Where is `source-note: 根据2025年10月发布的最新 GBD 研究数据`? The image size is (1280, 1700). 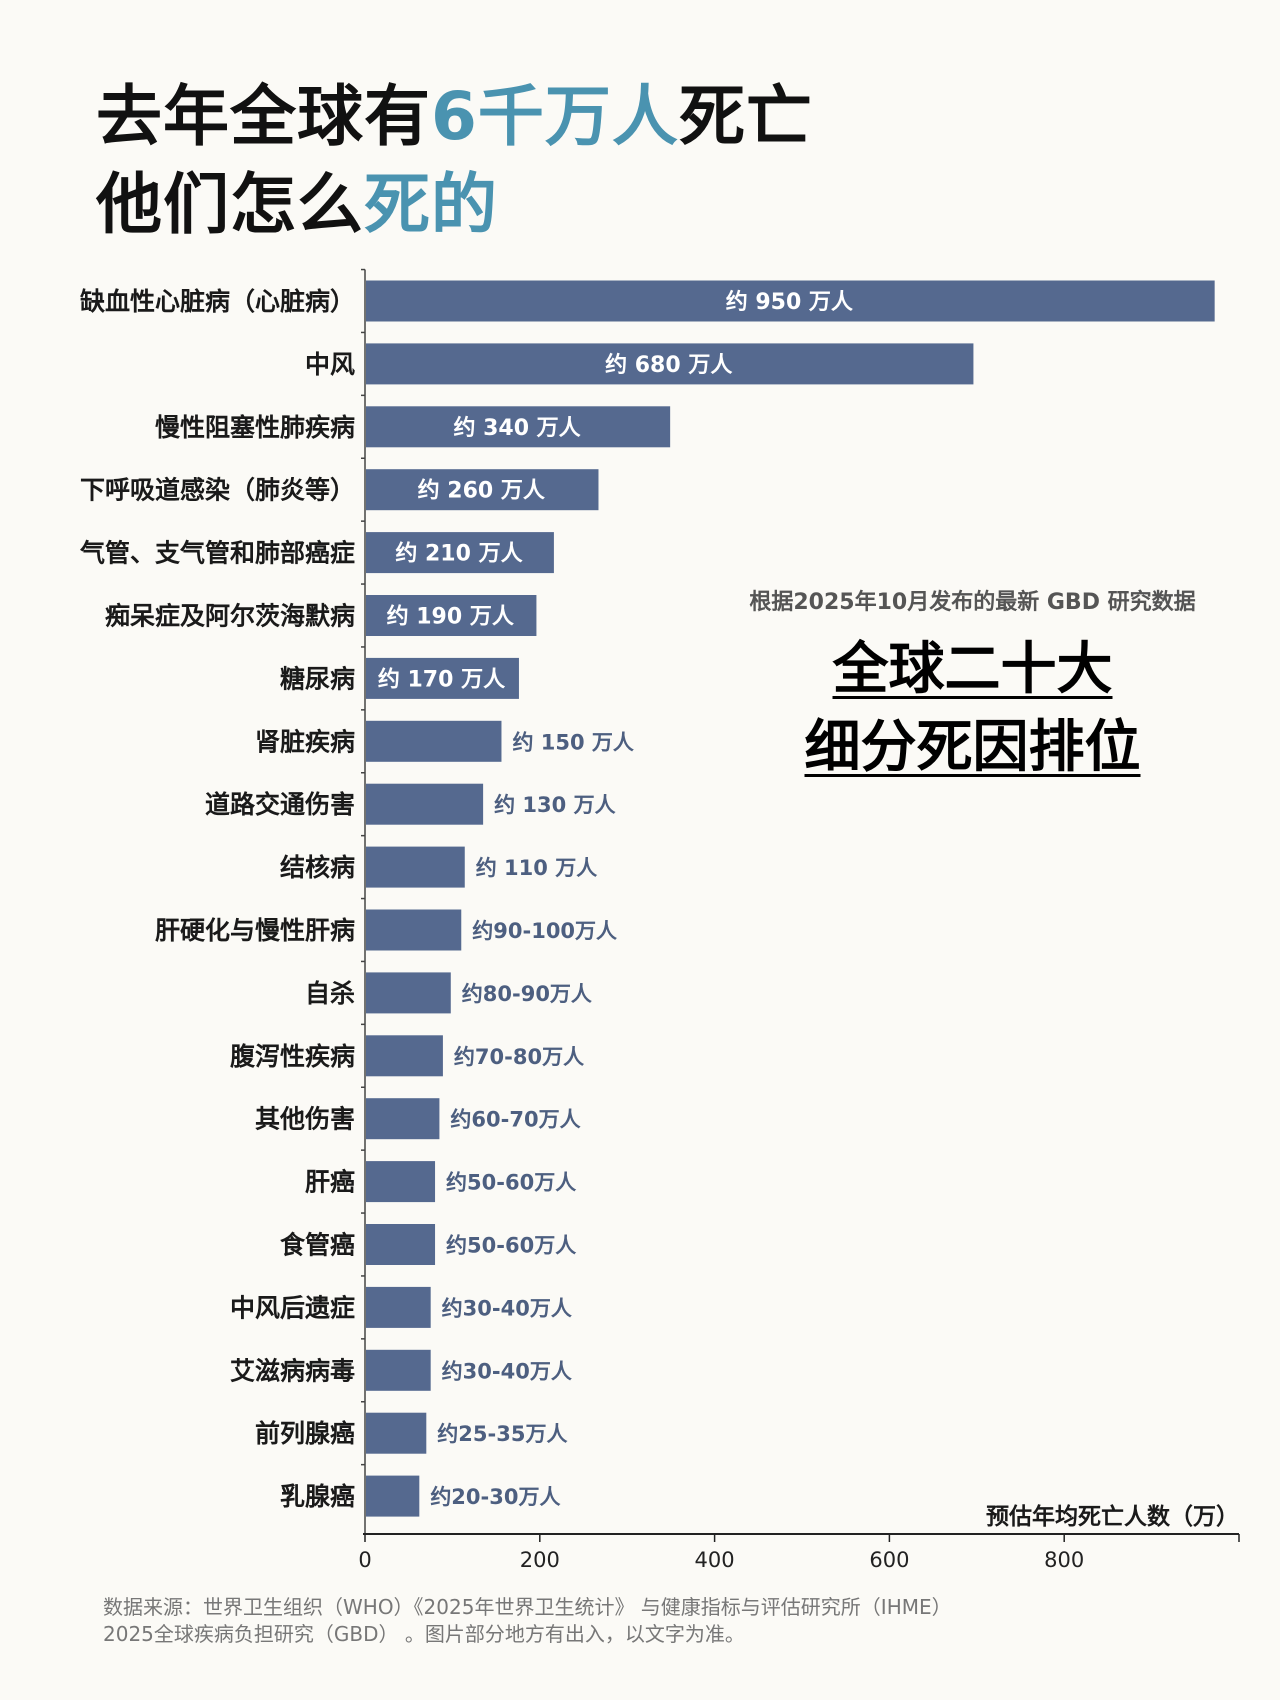 source-note: 根据2025年10月发布的最新 GBD 研究数据 is located at coordinates (972, 602).